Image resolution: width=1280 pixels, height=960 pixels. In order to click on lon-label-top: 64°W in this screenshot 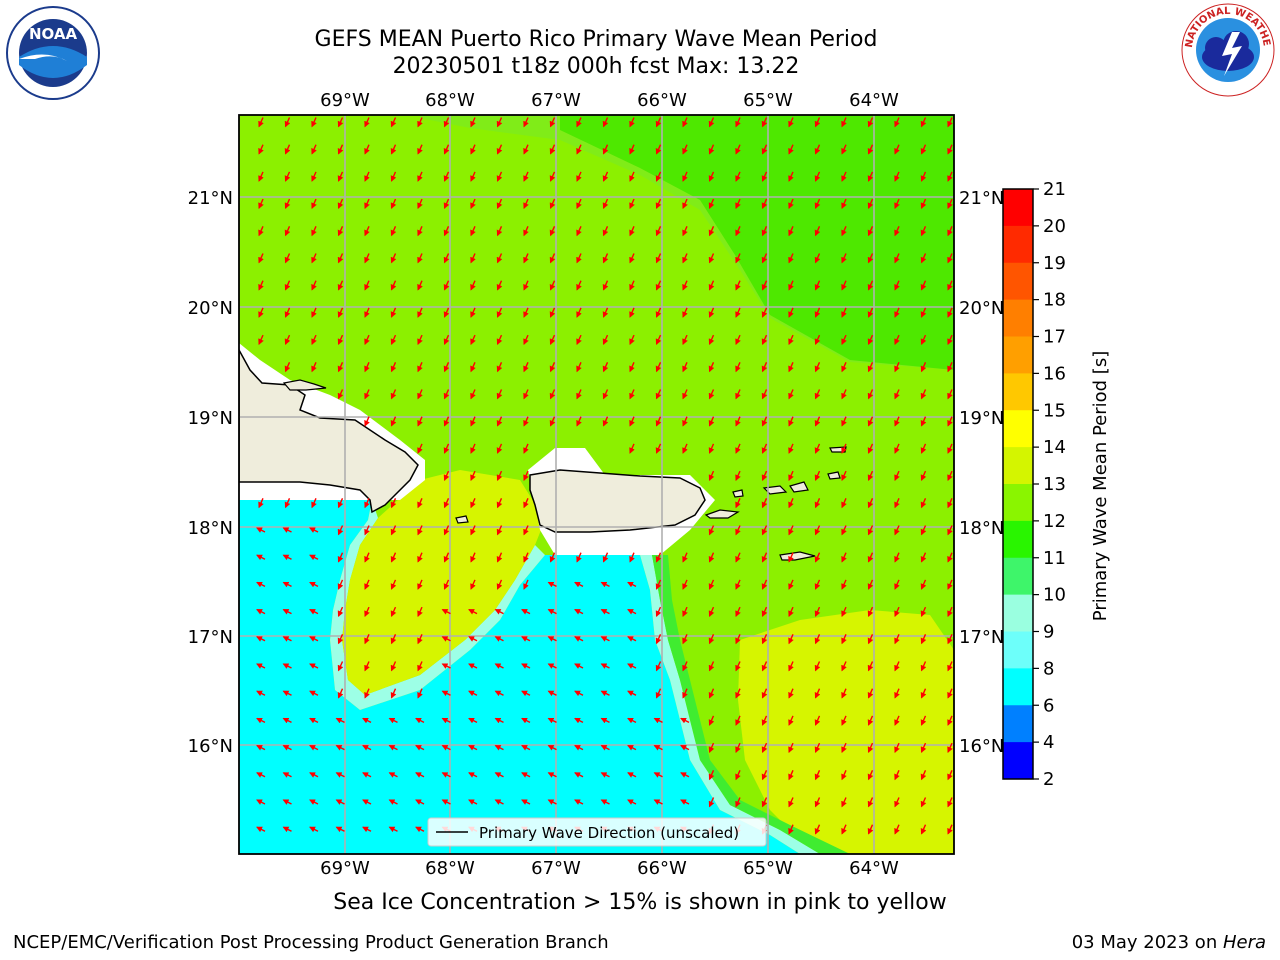, I will do `click(874, 100)`.